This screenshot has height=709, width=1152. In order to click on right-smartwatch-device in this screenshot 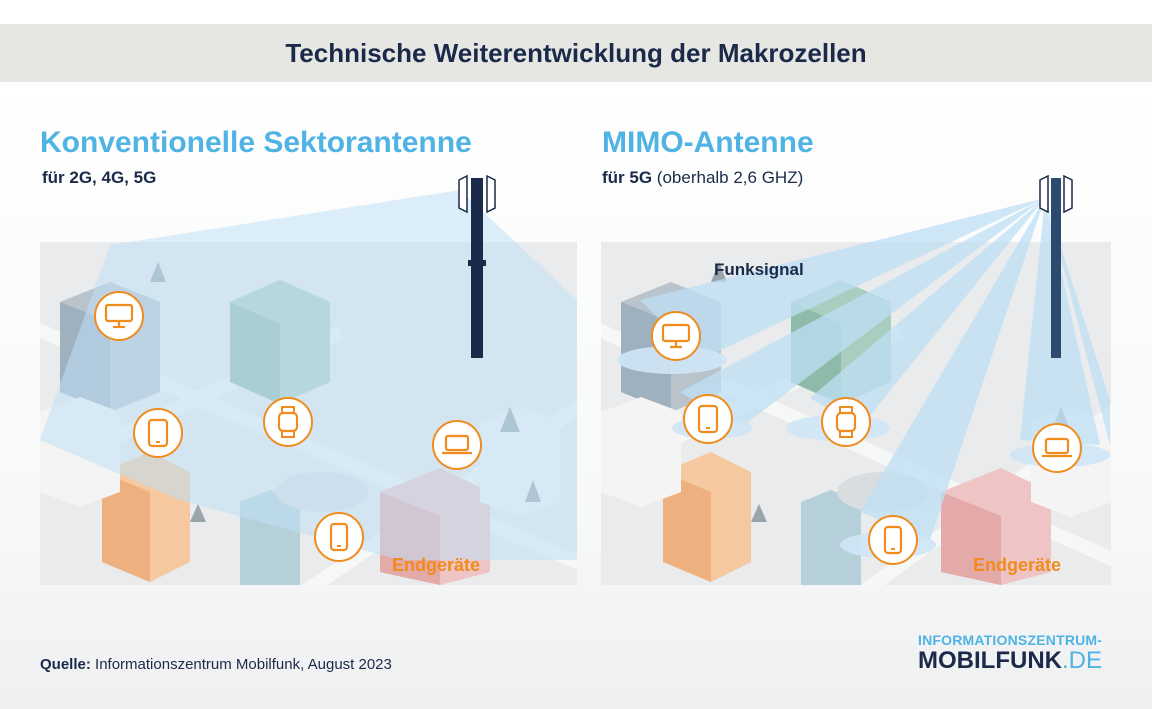, I will do `click(846, 422)`.